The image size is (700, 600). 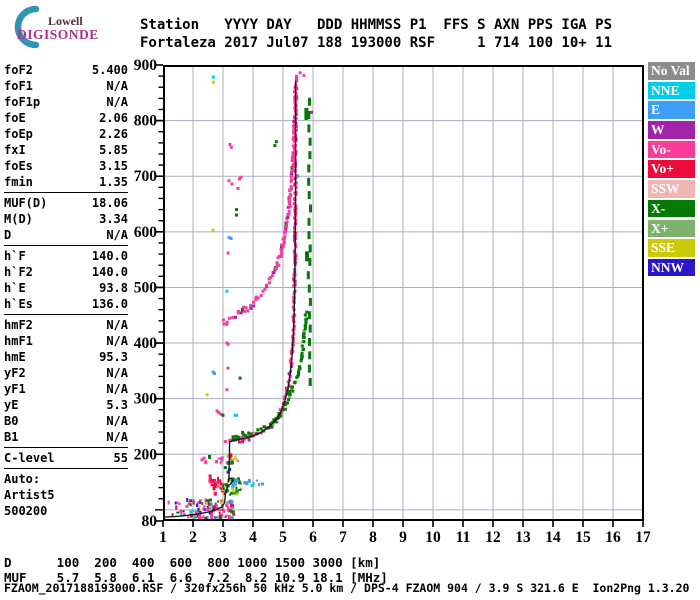 What do you see at coordinates (113, 288) in the screenshot?
I see `param-value: 93.8` at bounding box center [113, 288].